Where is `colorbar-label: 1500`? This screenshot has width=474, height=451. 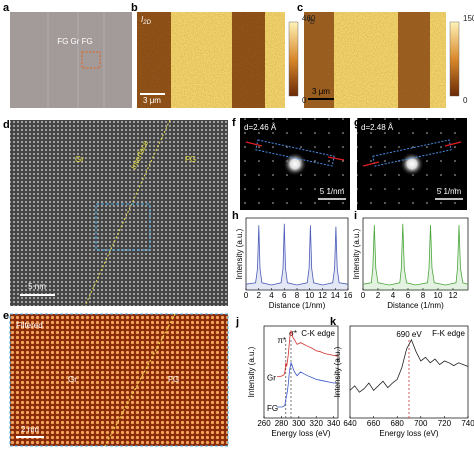
colorbar-label: 1500 is located at coordinates (468, 18).